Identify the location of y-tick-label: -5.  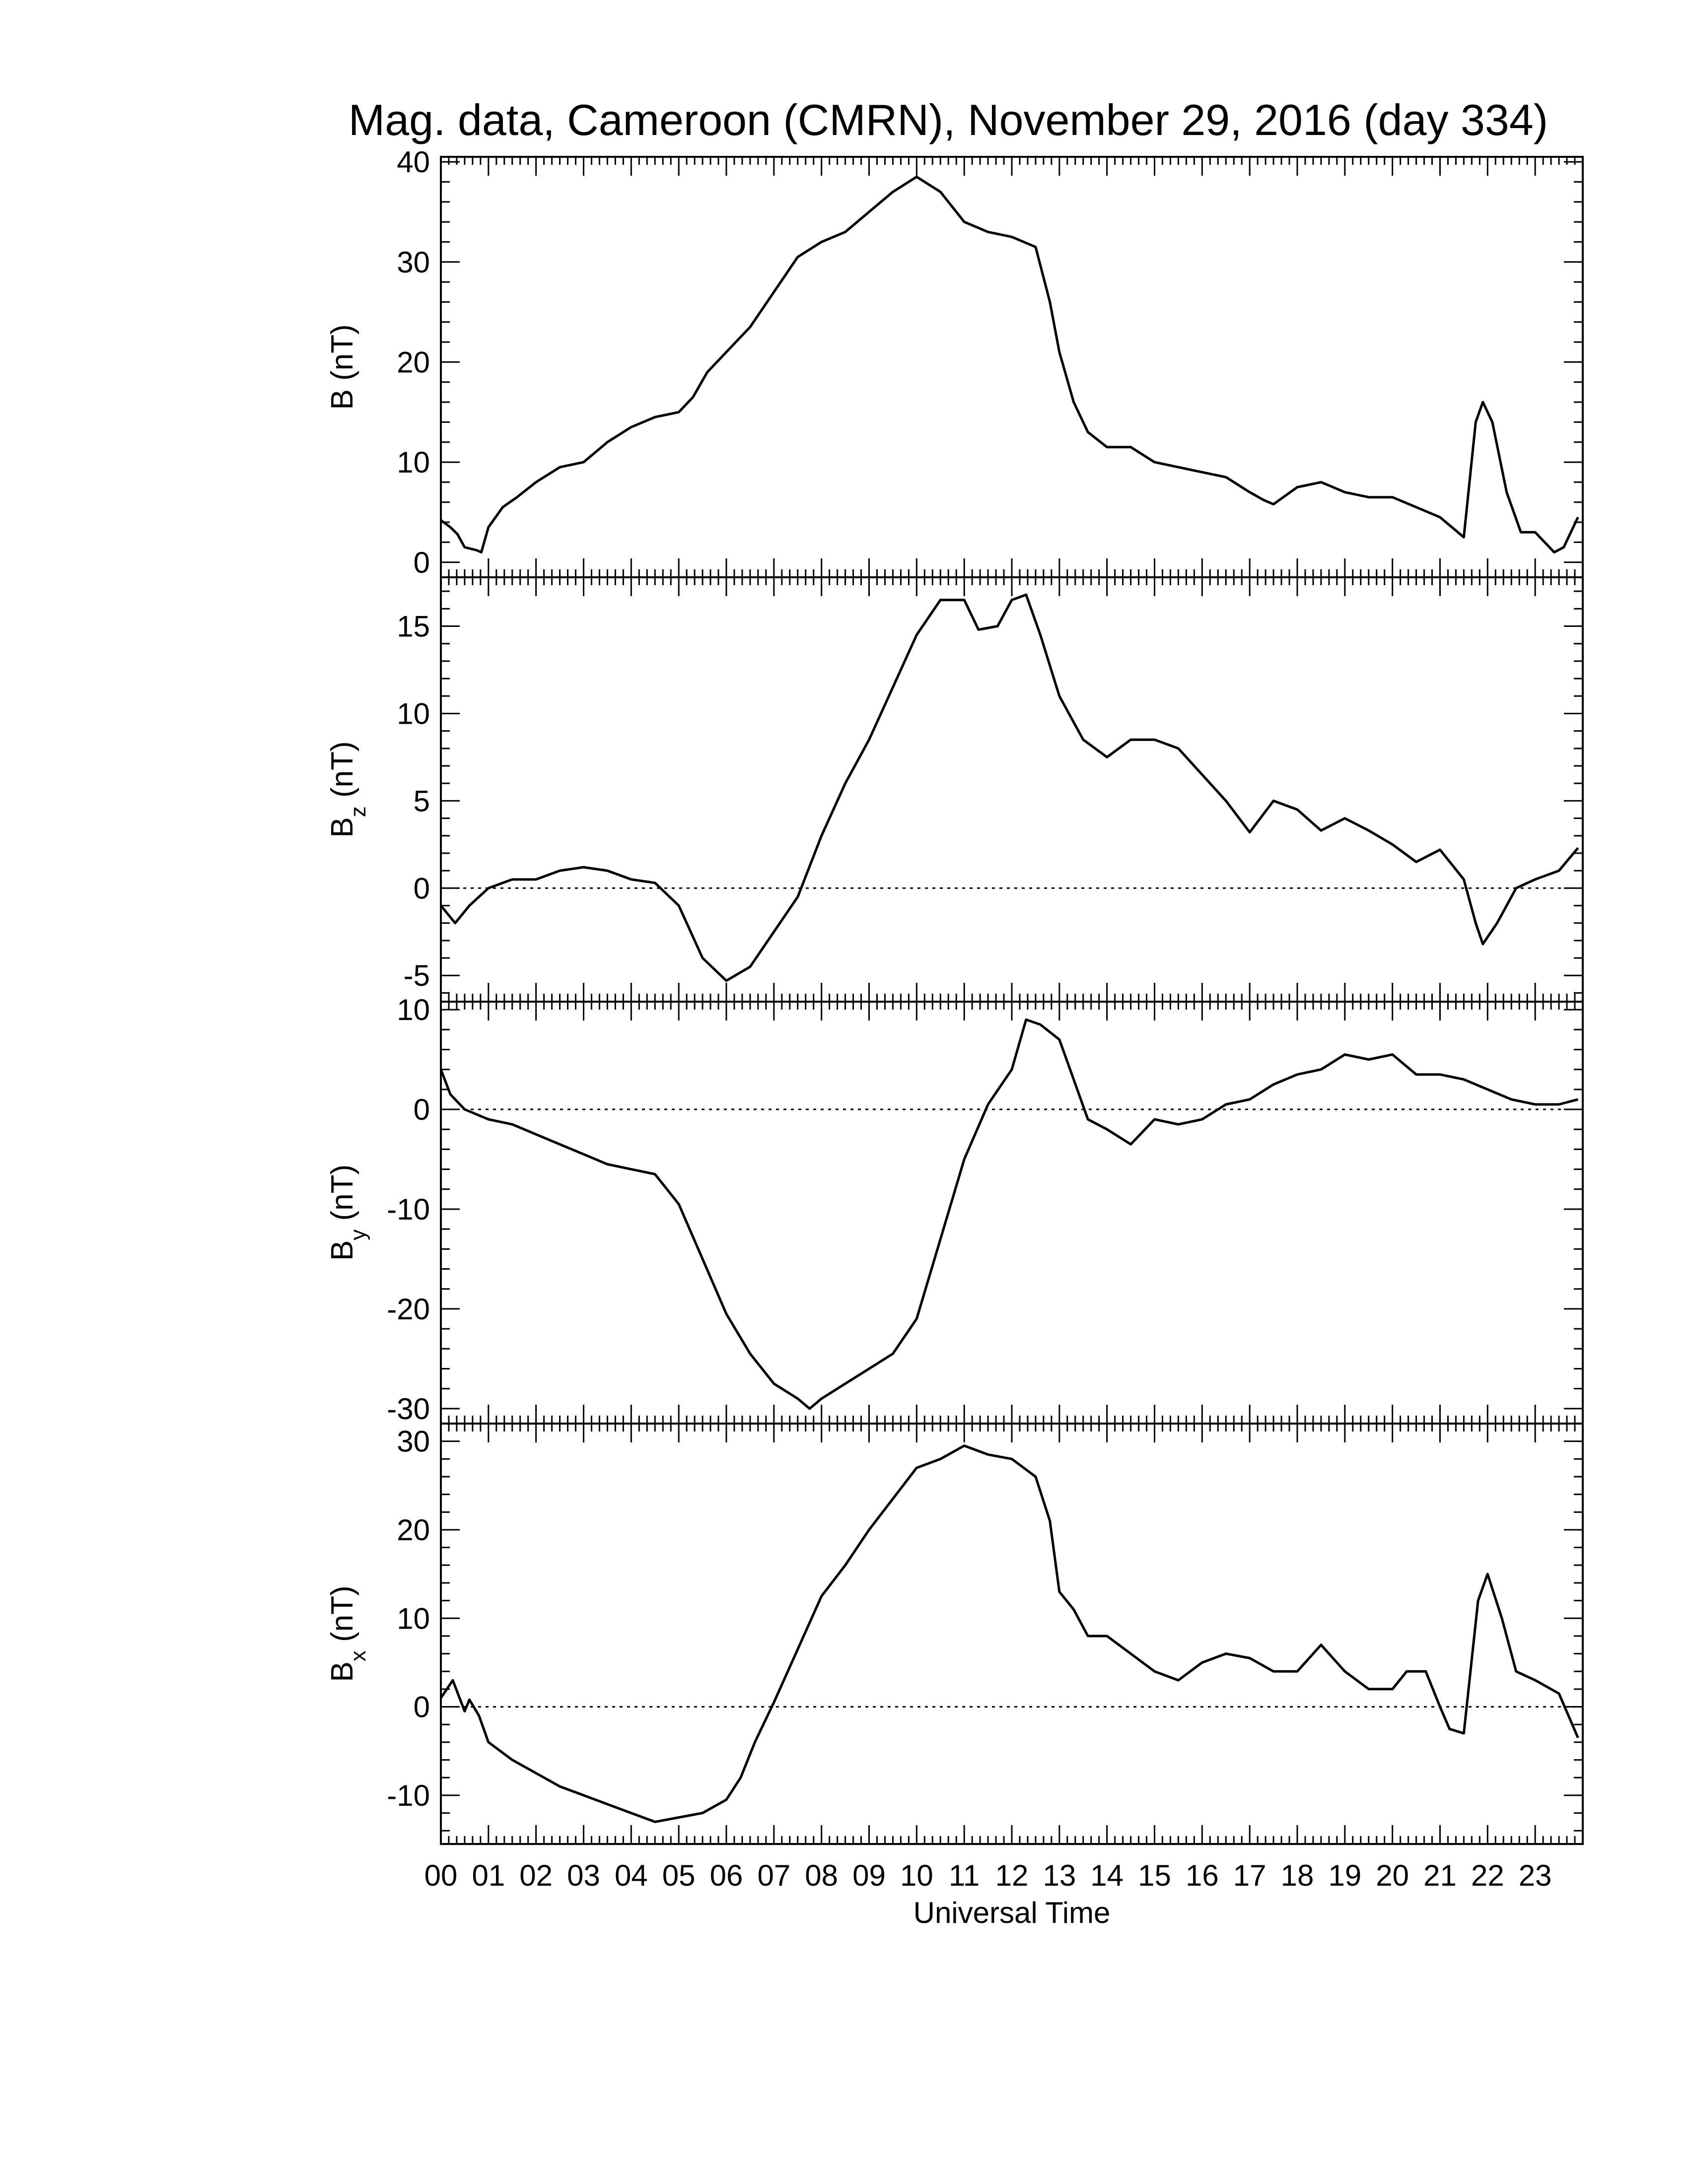
(417, 975).